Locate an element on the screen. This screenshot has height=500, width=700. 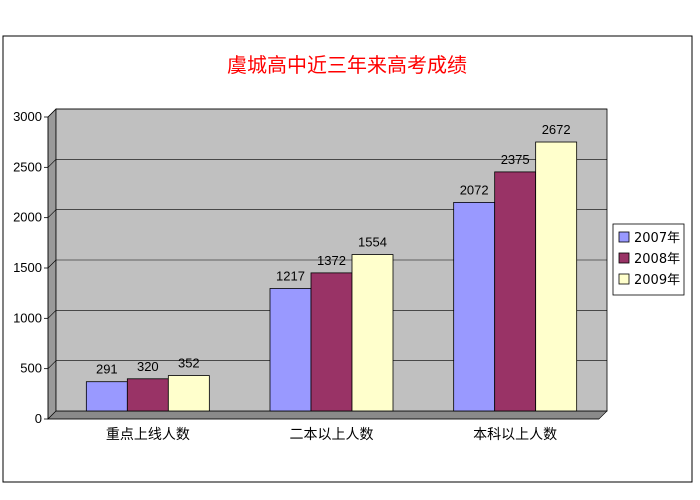
category-label: 本科以上人数 is located at coordinates (515, 435).